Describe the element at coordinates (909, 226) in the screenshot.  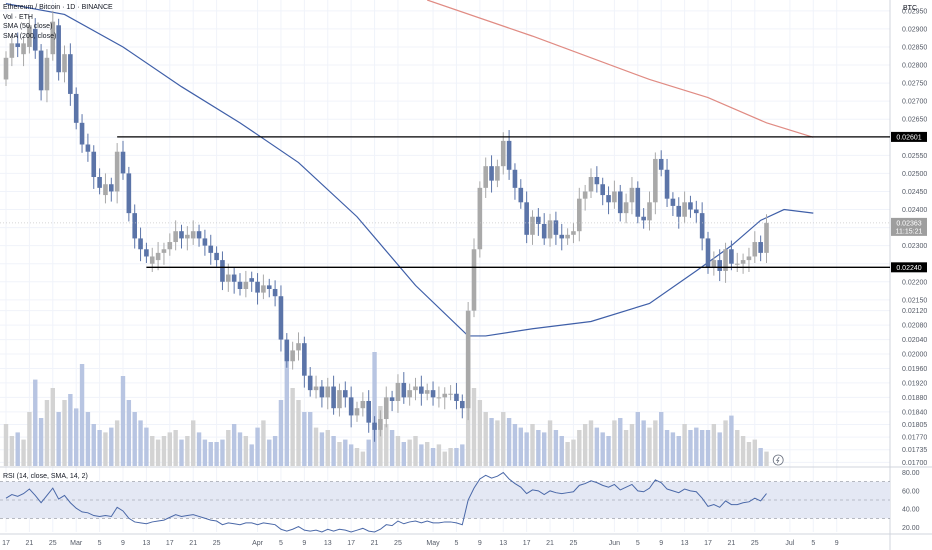
I see `current-price-tag` at that location.